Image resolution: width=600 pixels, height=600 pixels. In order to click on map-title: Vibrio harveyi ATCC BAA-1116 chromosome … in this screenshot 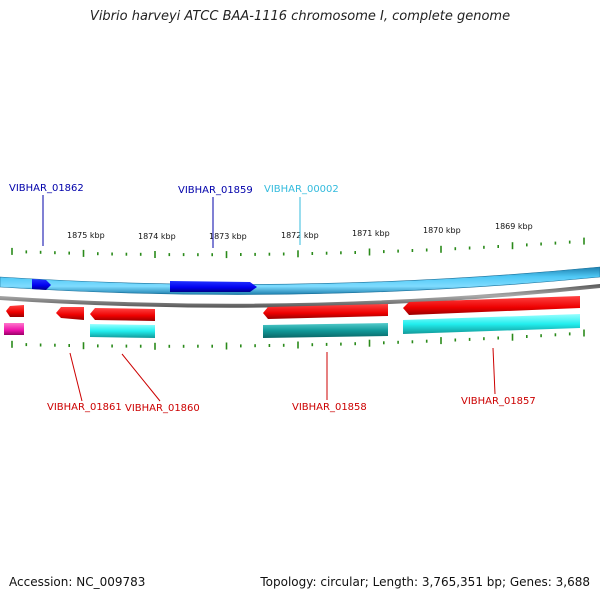, I will do `click(300, 16)`.